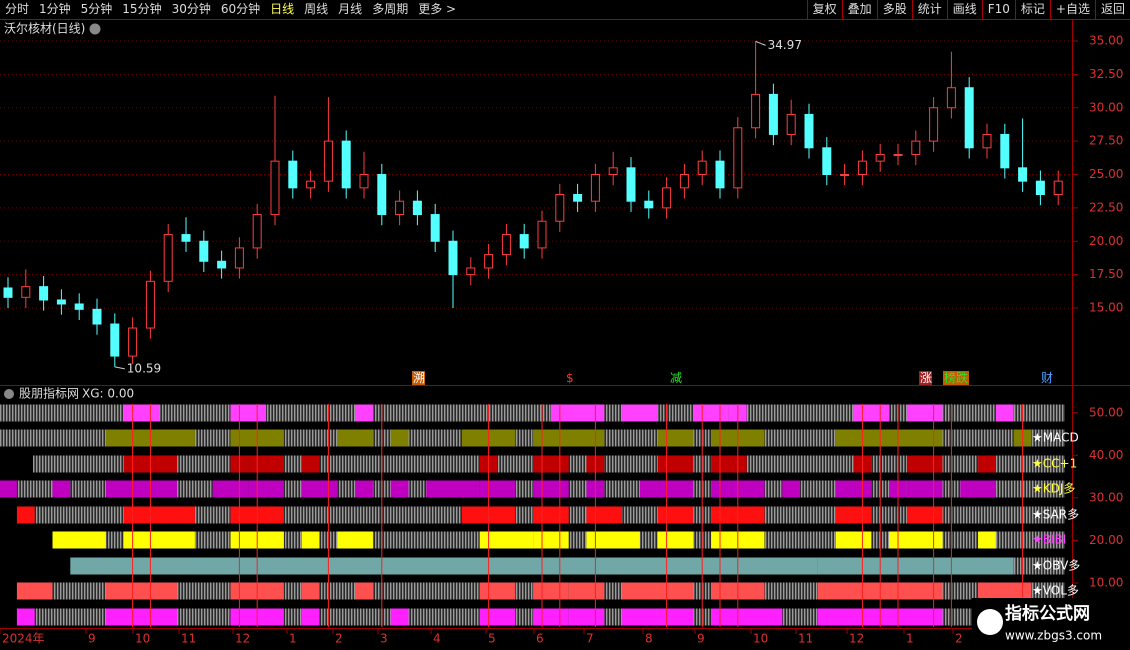 The width and height of the screenshot is (1130, 650). I want to click on y-tick-label: 40.00, so click(1106, 455).